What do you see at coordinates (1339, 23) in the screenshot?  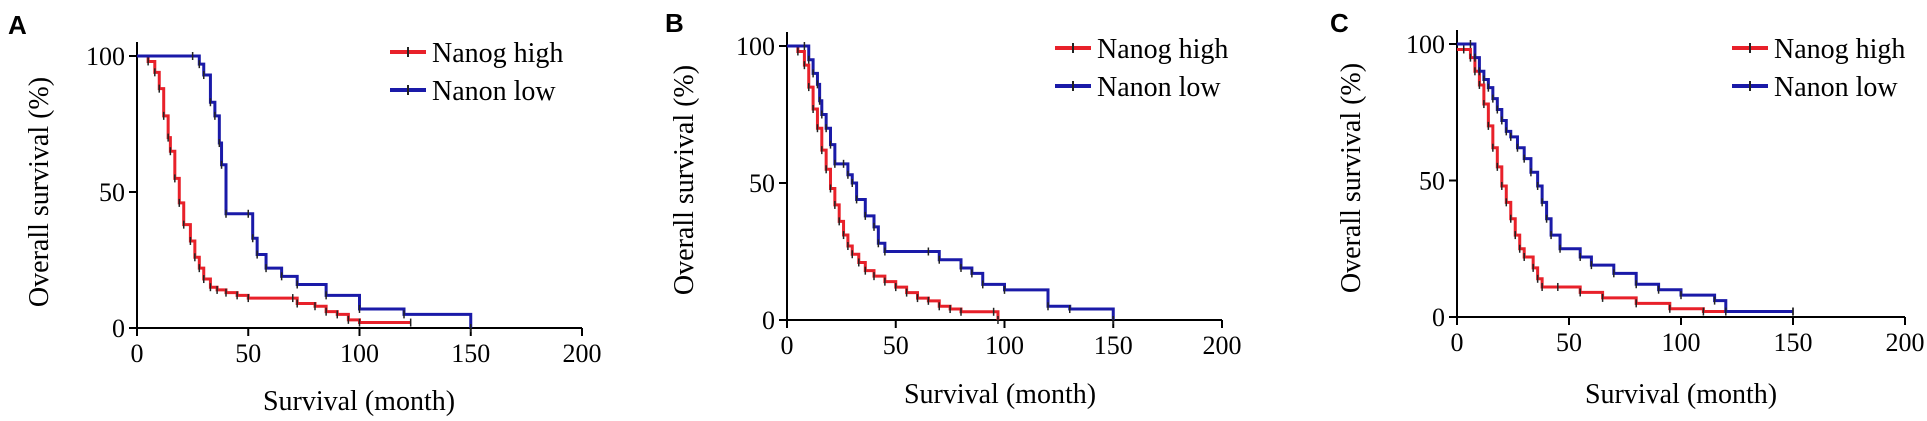 I see `panel-letter-c: C` at bounding box center [1339, 23].